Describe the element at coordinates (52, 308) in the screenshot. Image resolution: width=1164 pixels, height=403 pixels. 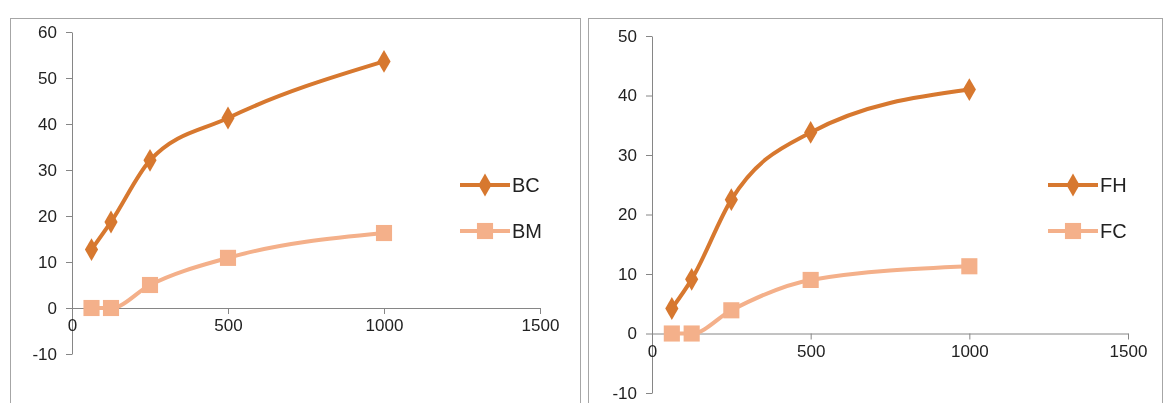
I see `y-tick-label: 0` at that location.